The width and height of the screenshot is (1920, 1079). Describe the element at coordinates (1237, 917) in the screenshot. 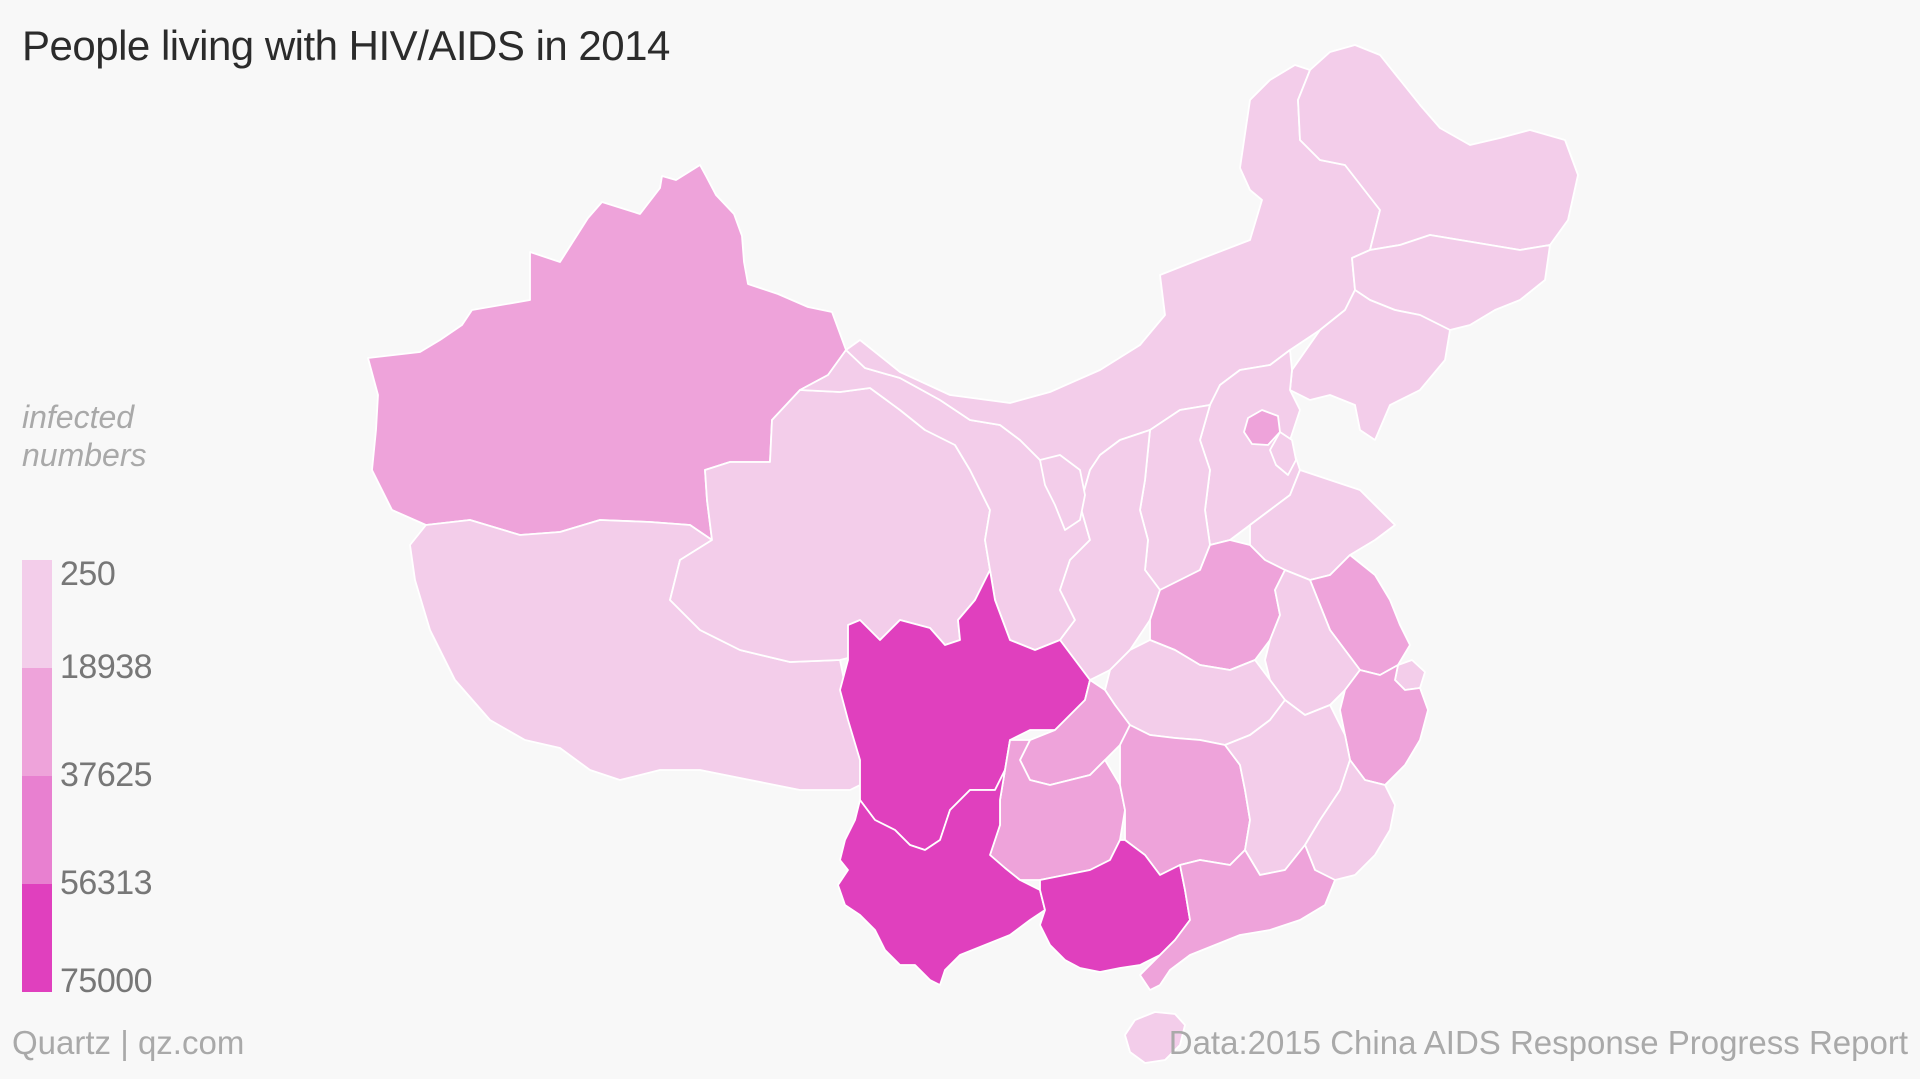

I see `region-guangdong` at that location.